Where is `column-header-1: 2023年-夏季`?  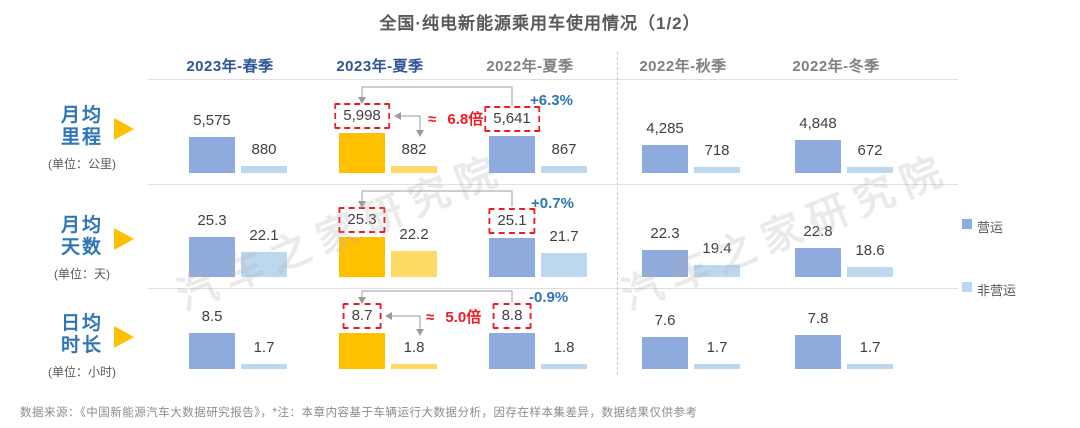
column-header-1: 2023年-夏季 is located at coordinates (380, 66).